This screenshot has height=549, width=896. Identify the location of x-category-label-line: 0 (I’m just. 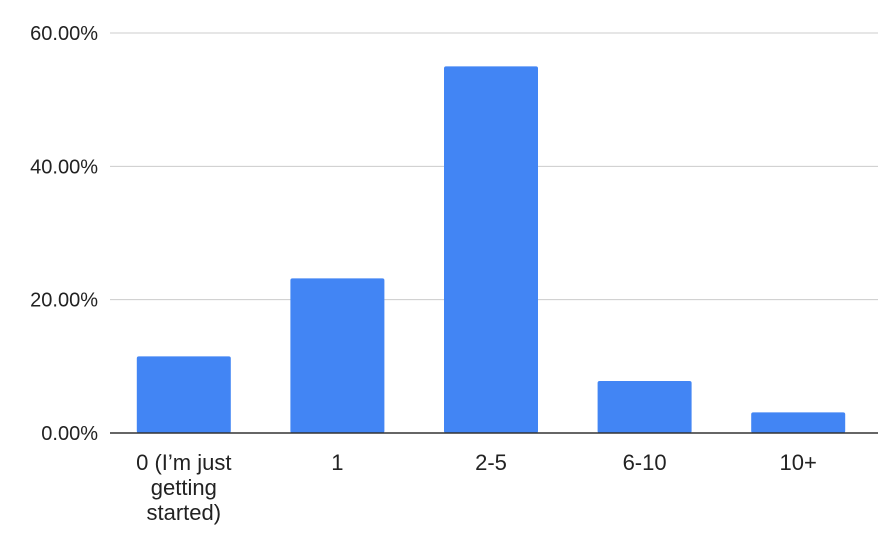
(183, 462).